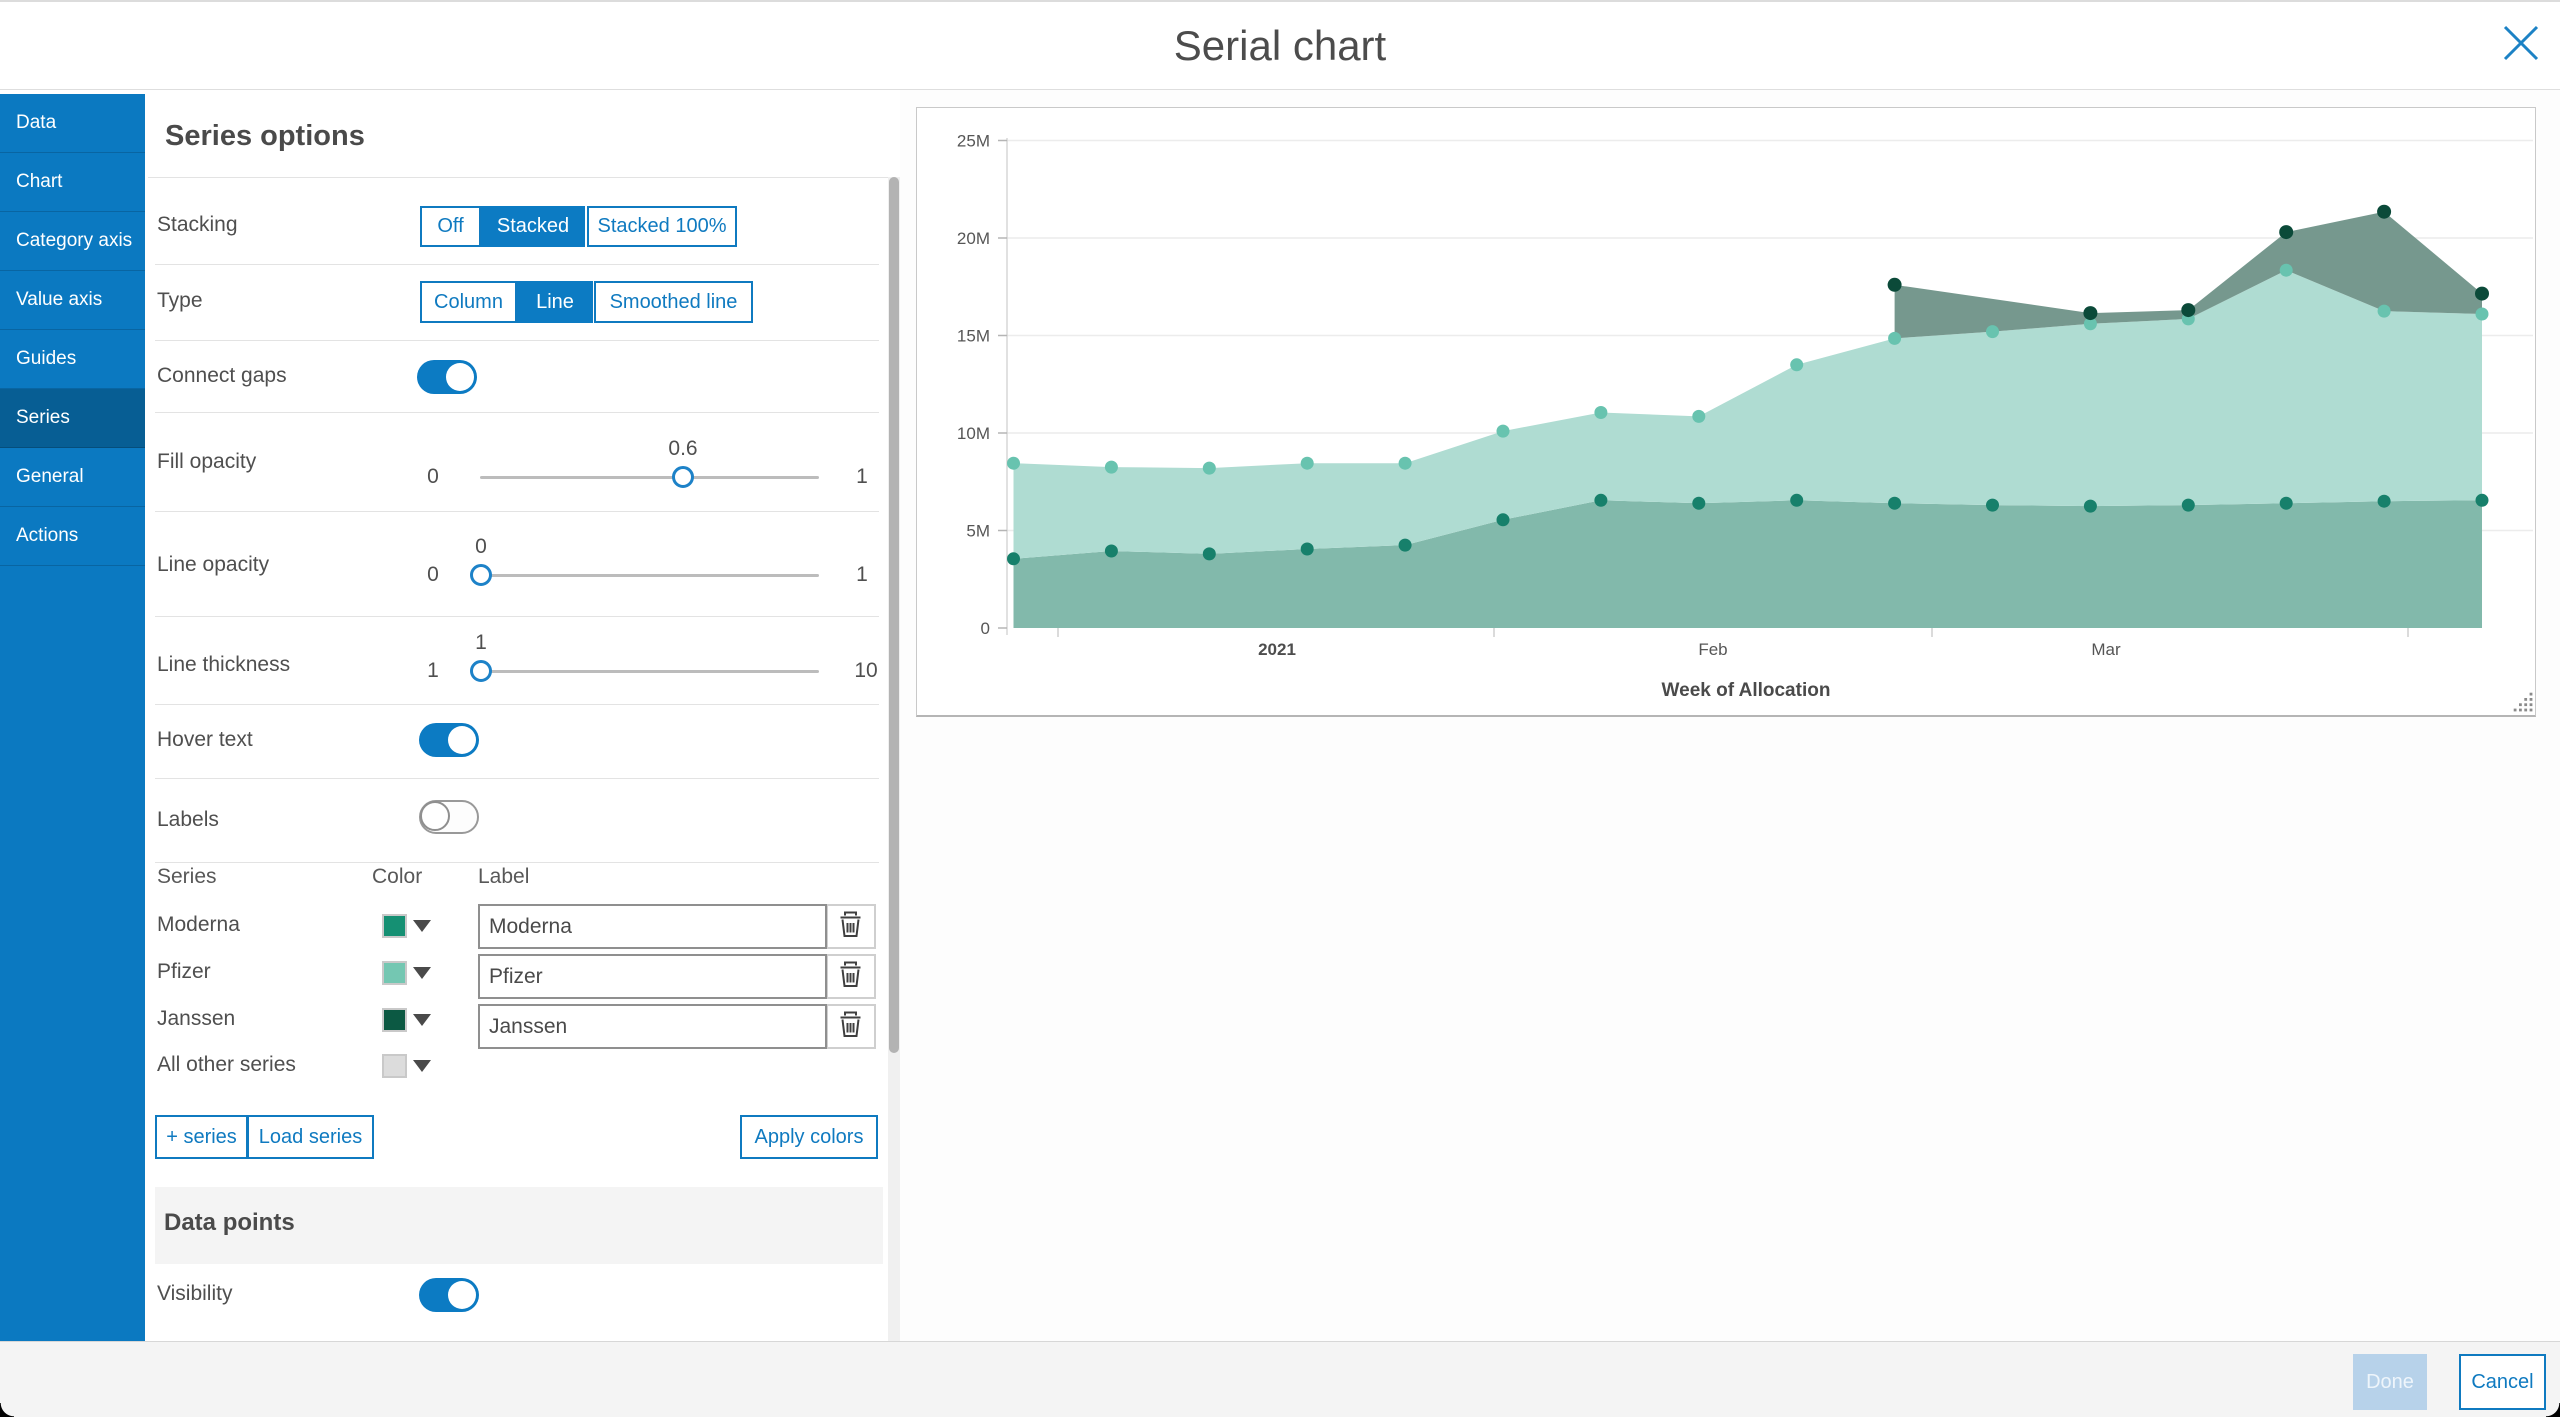 The image size is (2560, 1417). What do you see at coordinates (2106, 649) in the screenshot?
I see `svg-text: Mar` at bounding box center [2106, 649].